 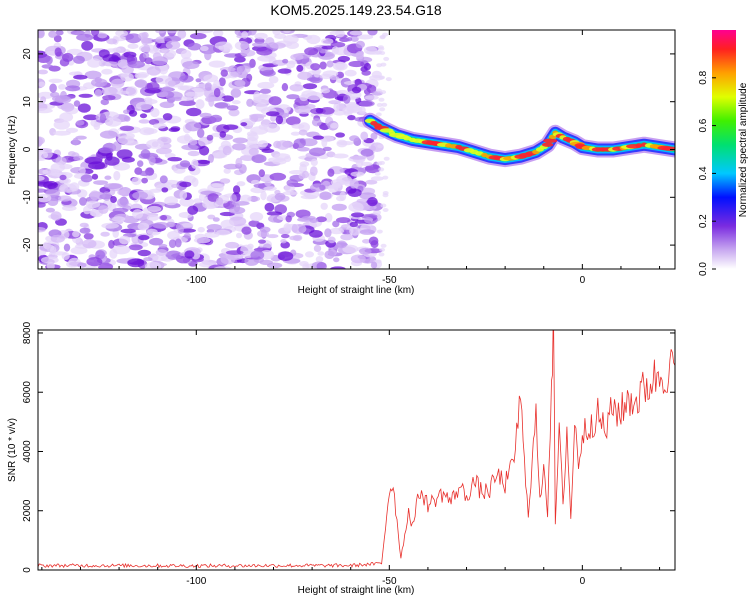 I want to click on snr-ytick-label: 4000, so click(x=27, y=451).